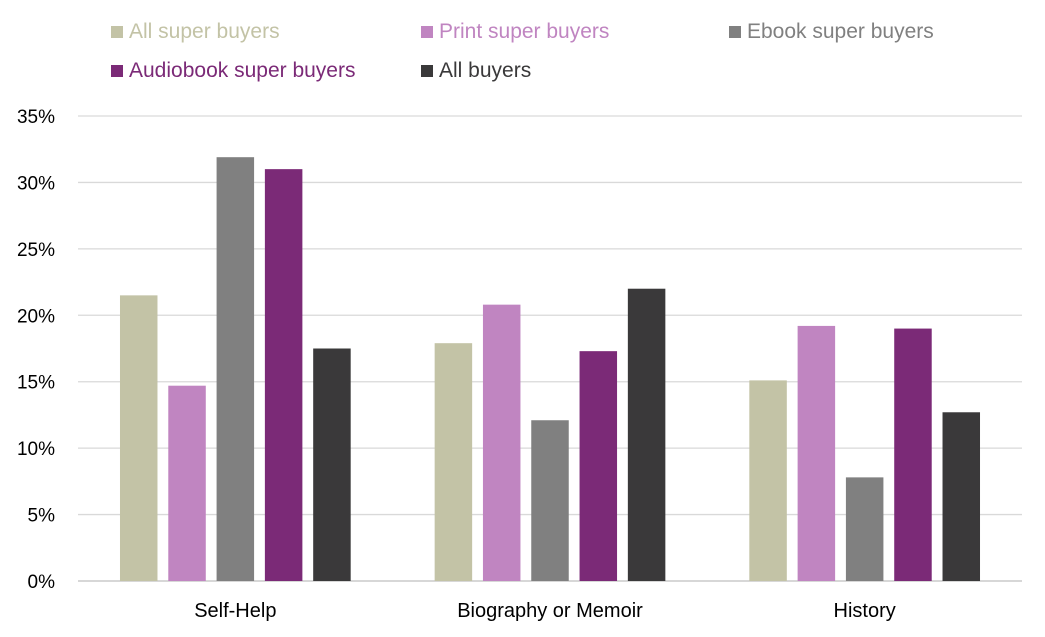 The height and width of the screenshot is (637, 1045). I want to click on bar-self-help-ebook-super-buyers, so click(235, 369).